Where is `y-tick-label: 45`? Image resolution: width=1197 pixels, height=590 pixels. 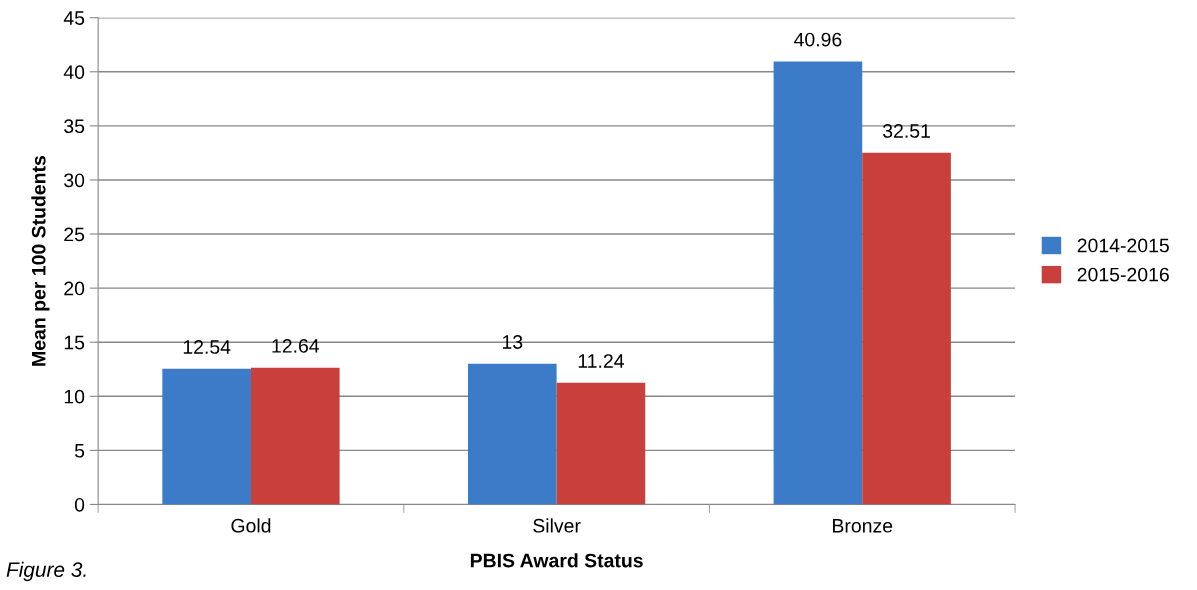
y-tick-label: 45 is located at coordinates (74, 18).